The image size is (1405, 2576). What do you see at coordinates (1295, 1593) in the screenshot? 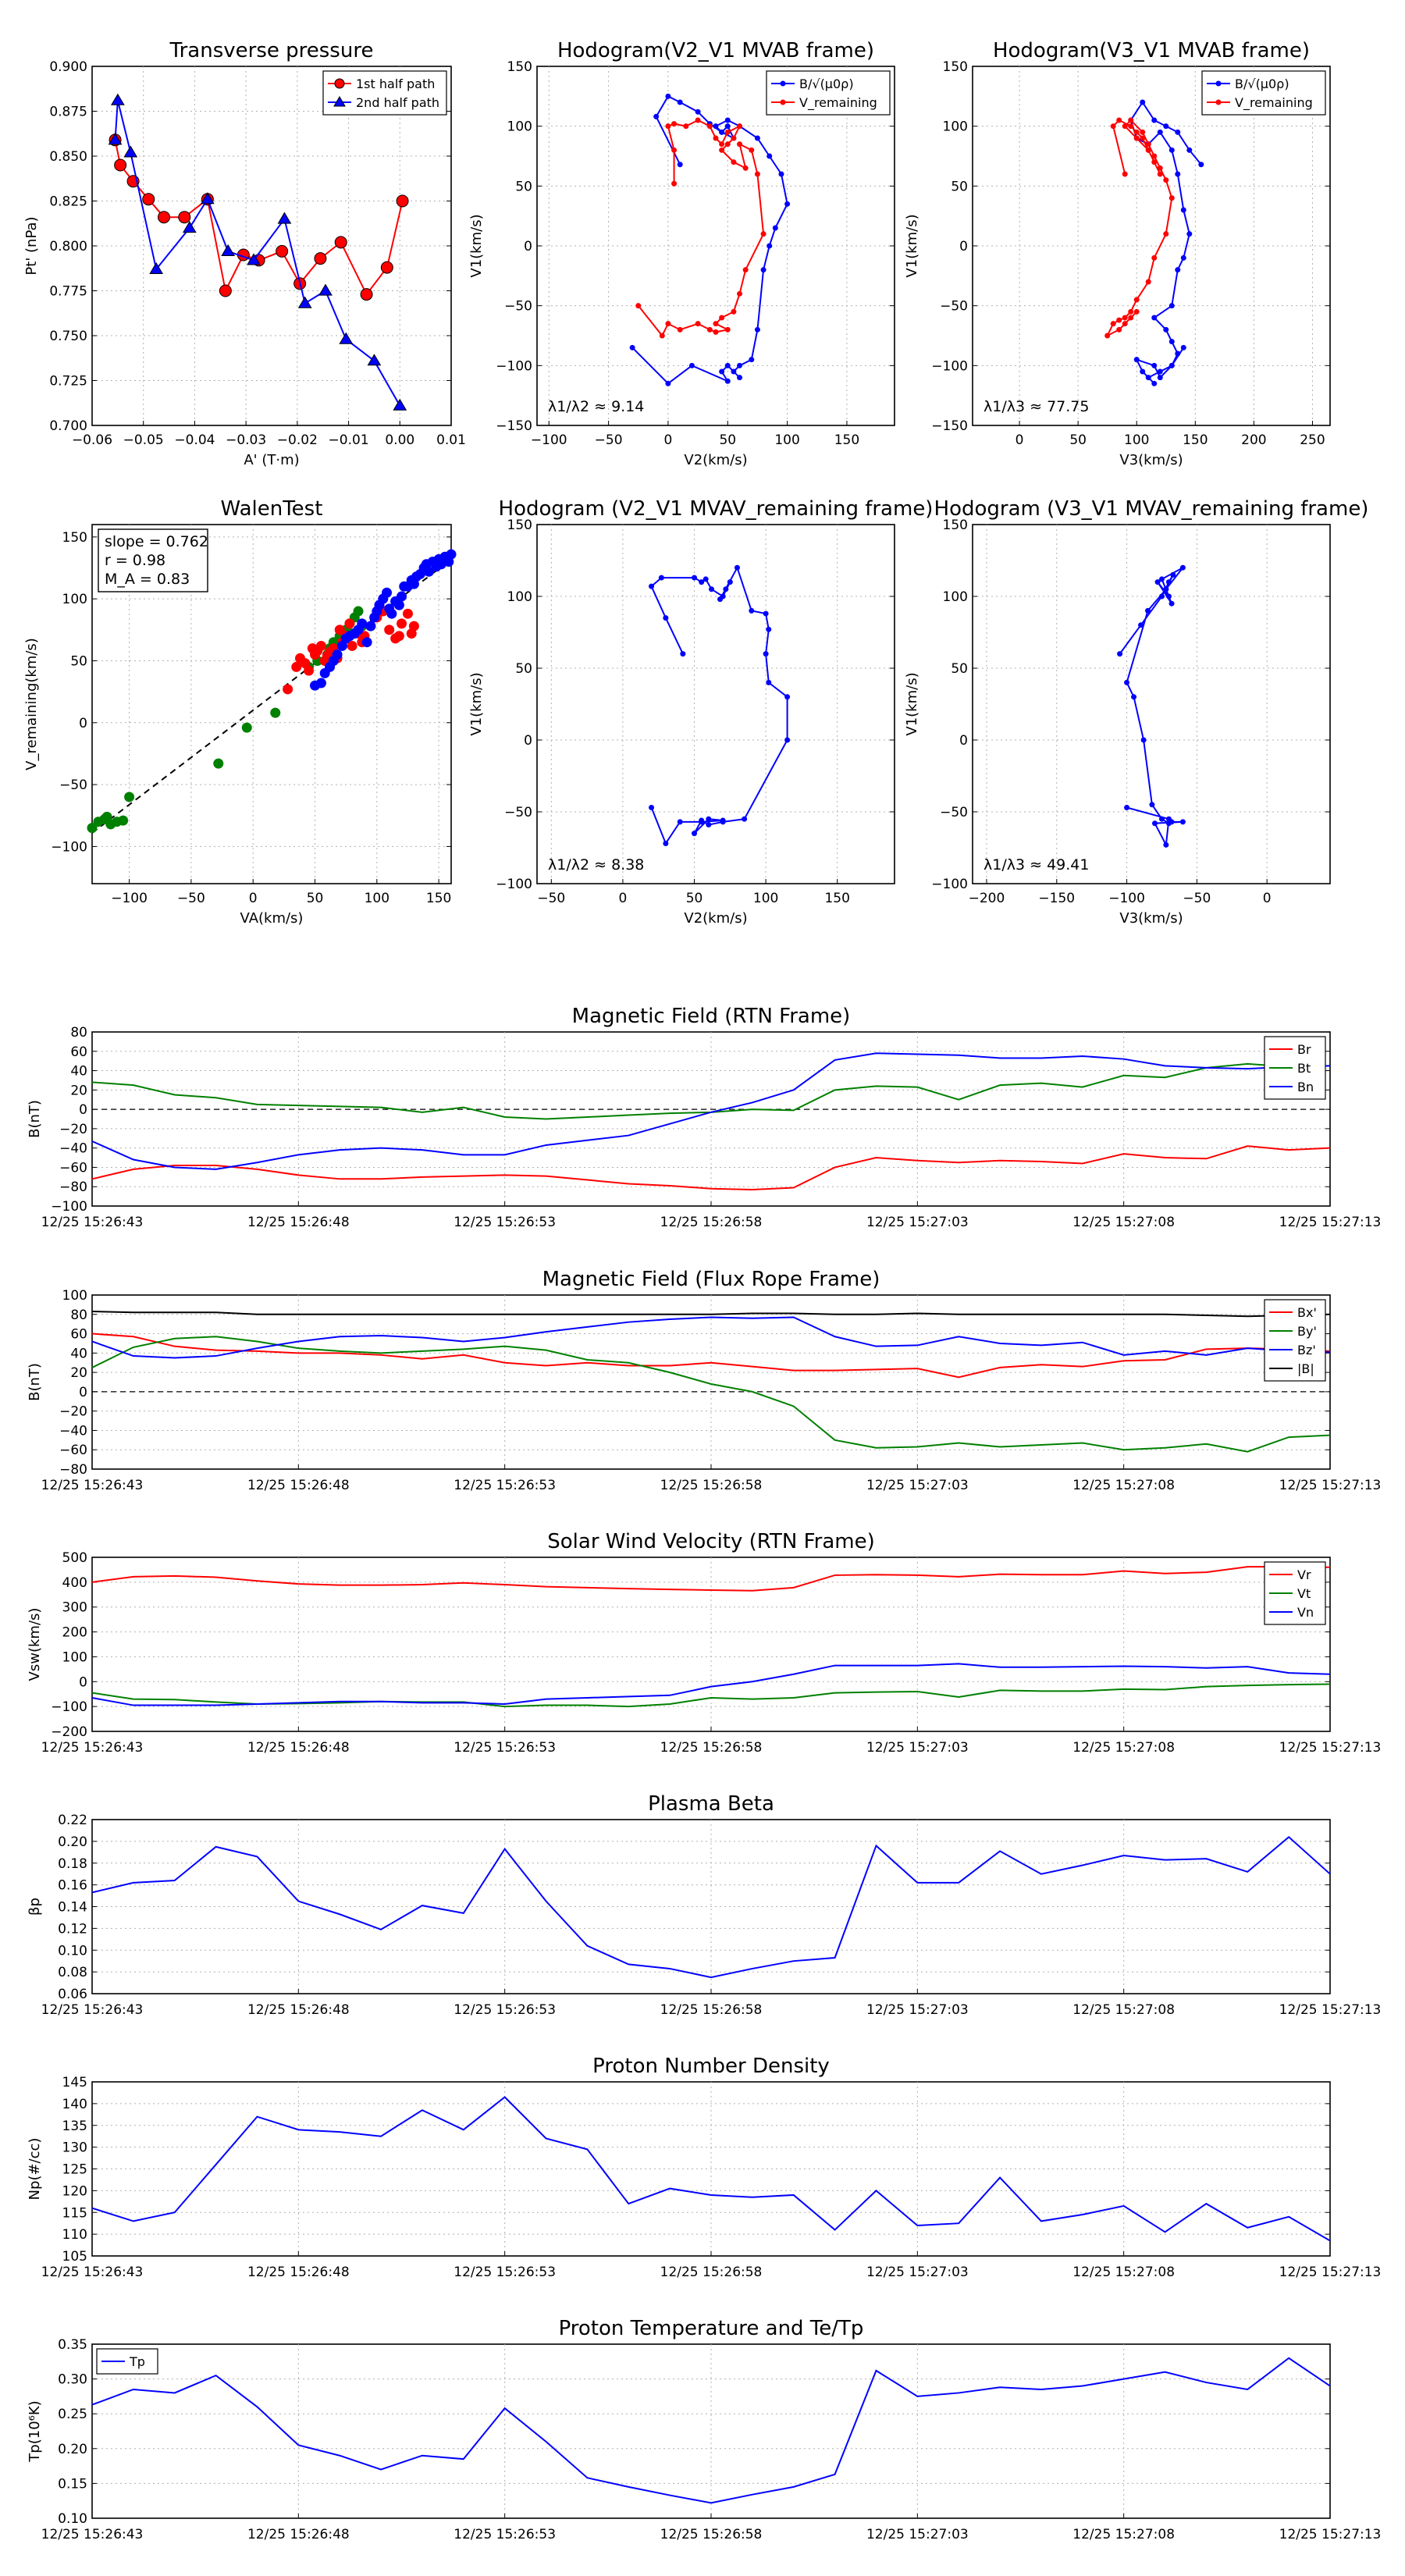
I see `legend: Vr Vt Vn` at bounding box center [1295, 1593].